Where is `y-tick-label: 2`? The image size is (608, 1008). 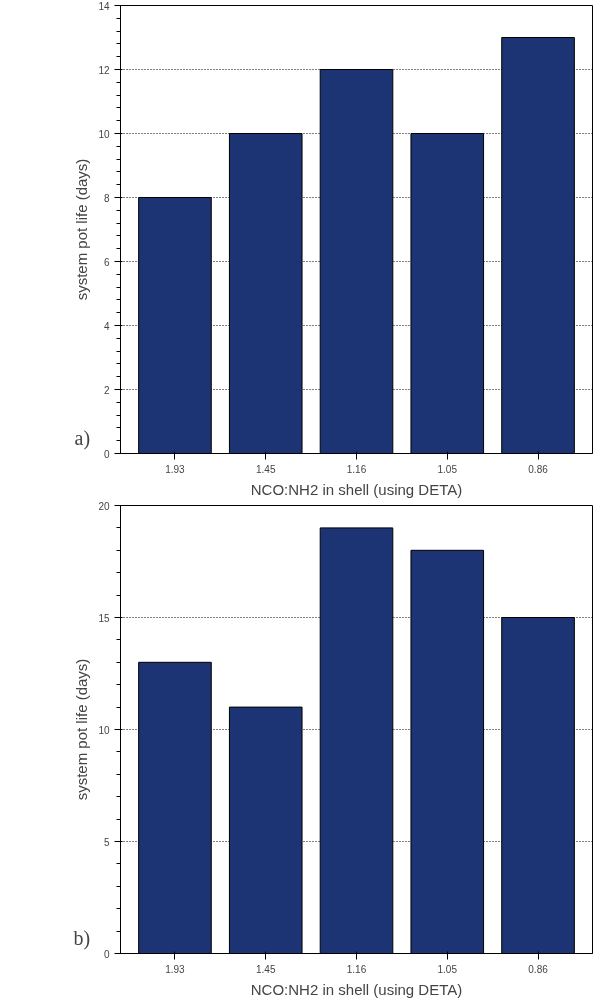
y-tick-label: 2 is located at coordinates (106, 390).